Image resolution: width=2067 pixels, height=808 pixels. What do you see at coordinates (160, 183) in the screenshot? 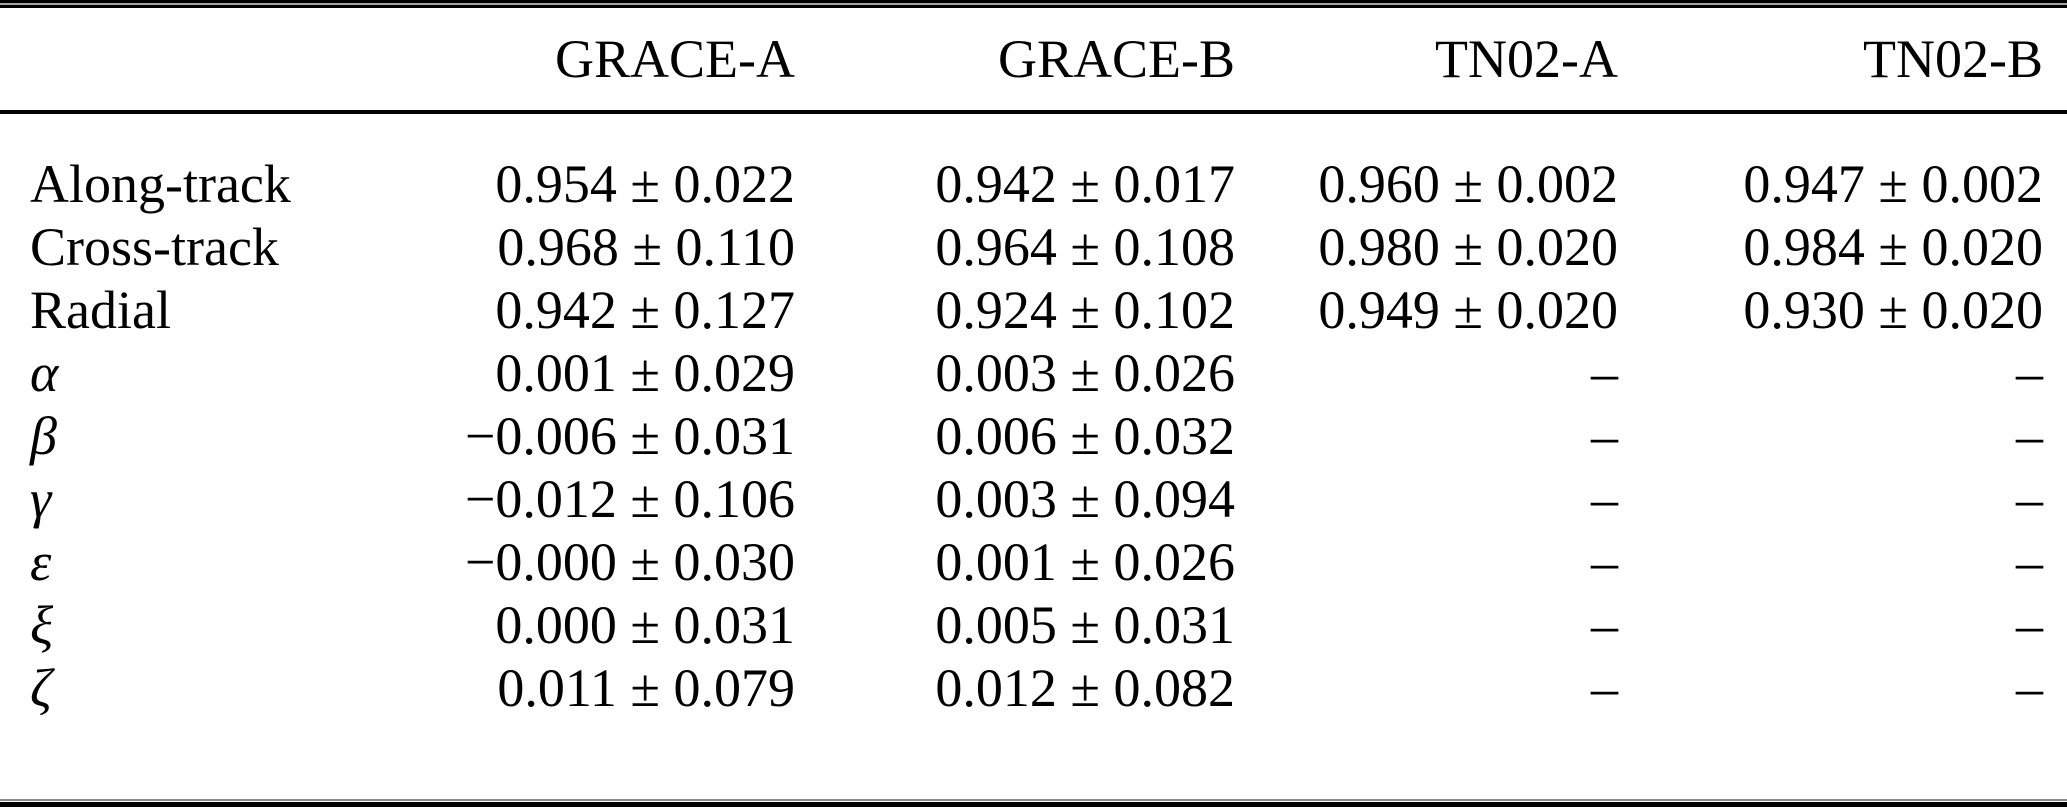
I see `row-label: Along-track` at bounding box center [160, 183].